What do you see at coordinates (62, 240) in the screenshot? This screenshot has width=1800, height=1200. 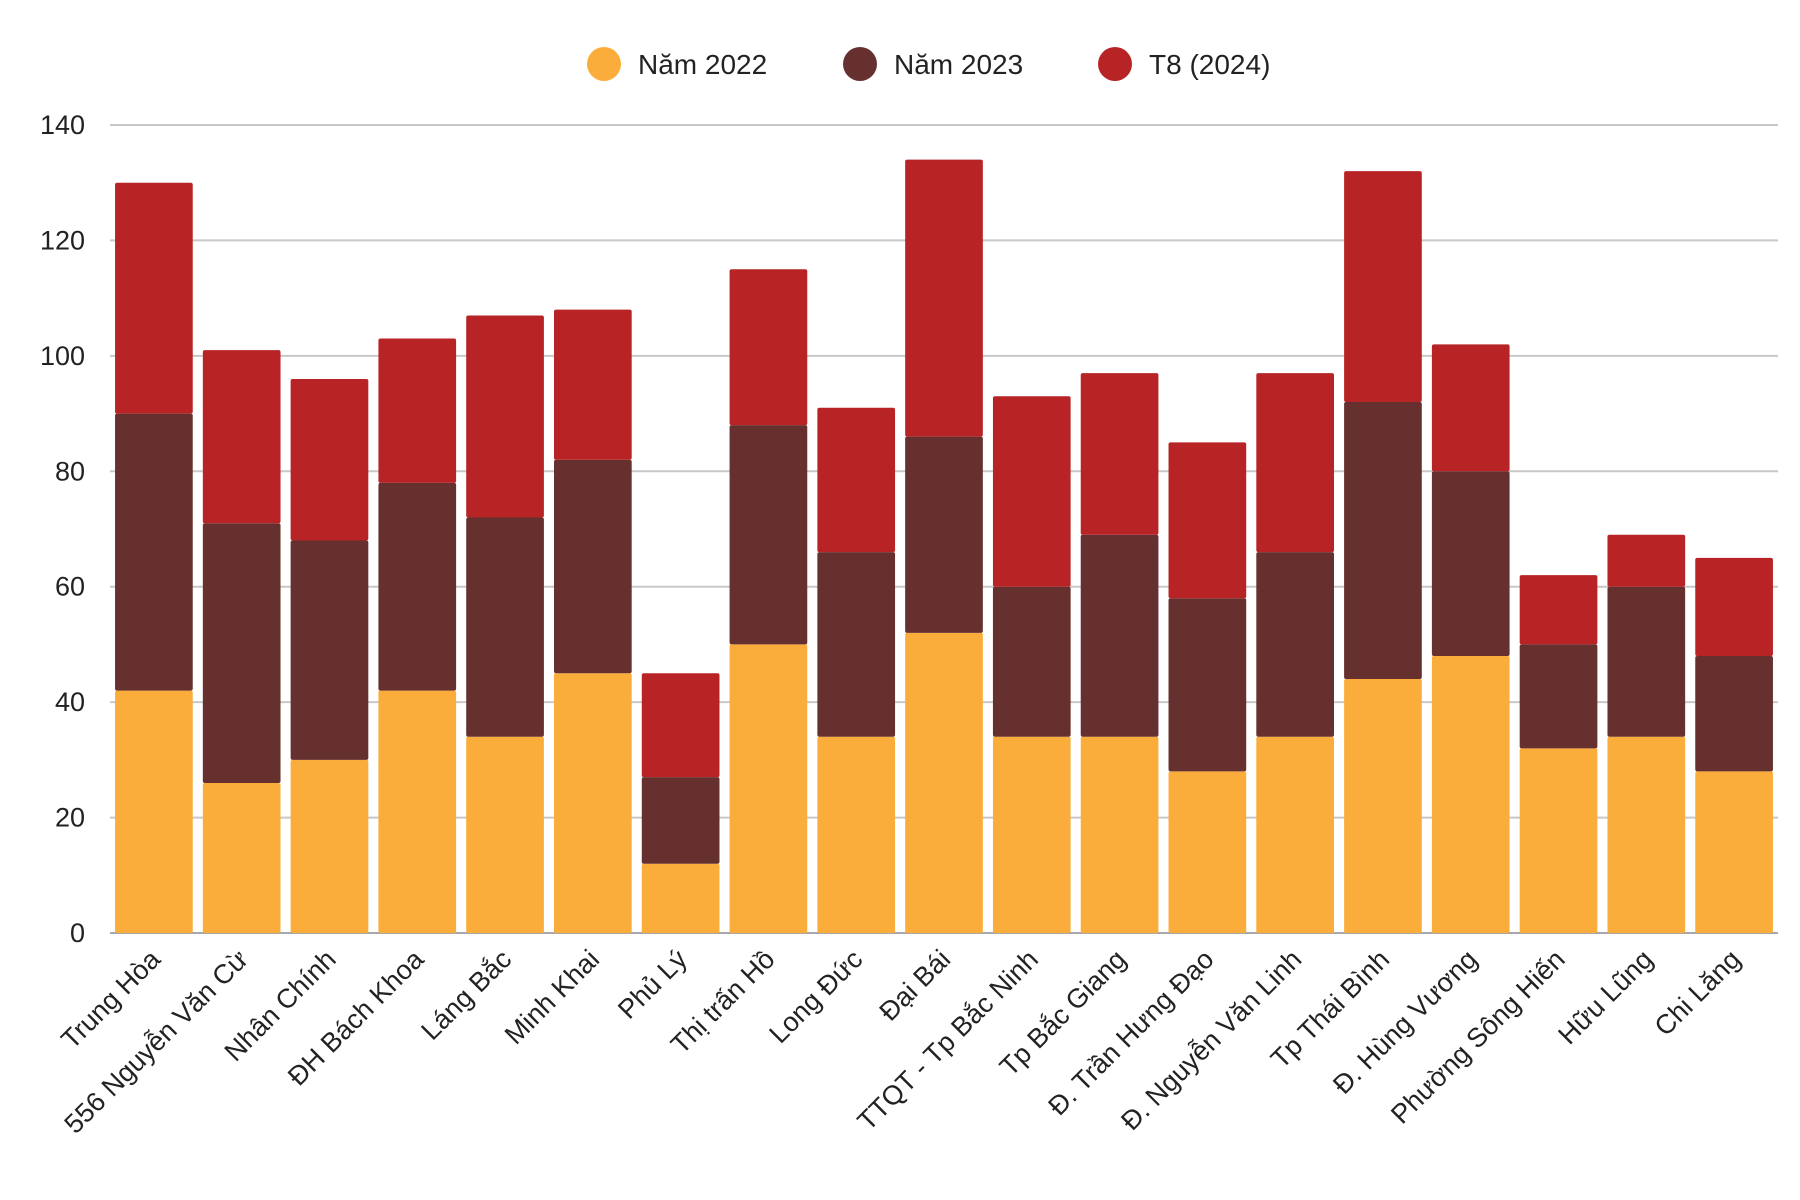 I see `y-tick-label: 120` at bounding box center [62, 240].